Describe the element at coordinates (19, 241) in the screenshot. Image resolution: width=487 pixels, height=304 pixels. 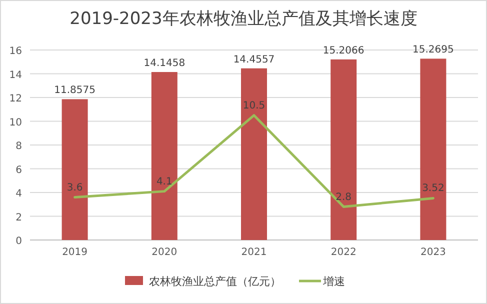
I see `y-tick-label: 0` at that location.